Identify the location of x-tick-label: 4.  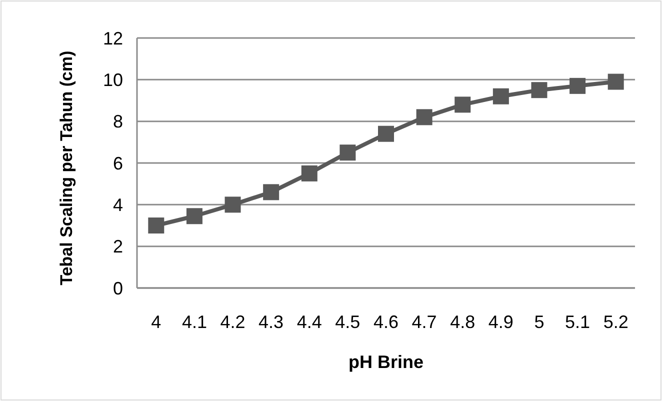
(156, 322).